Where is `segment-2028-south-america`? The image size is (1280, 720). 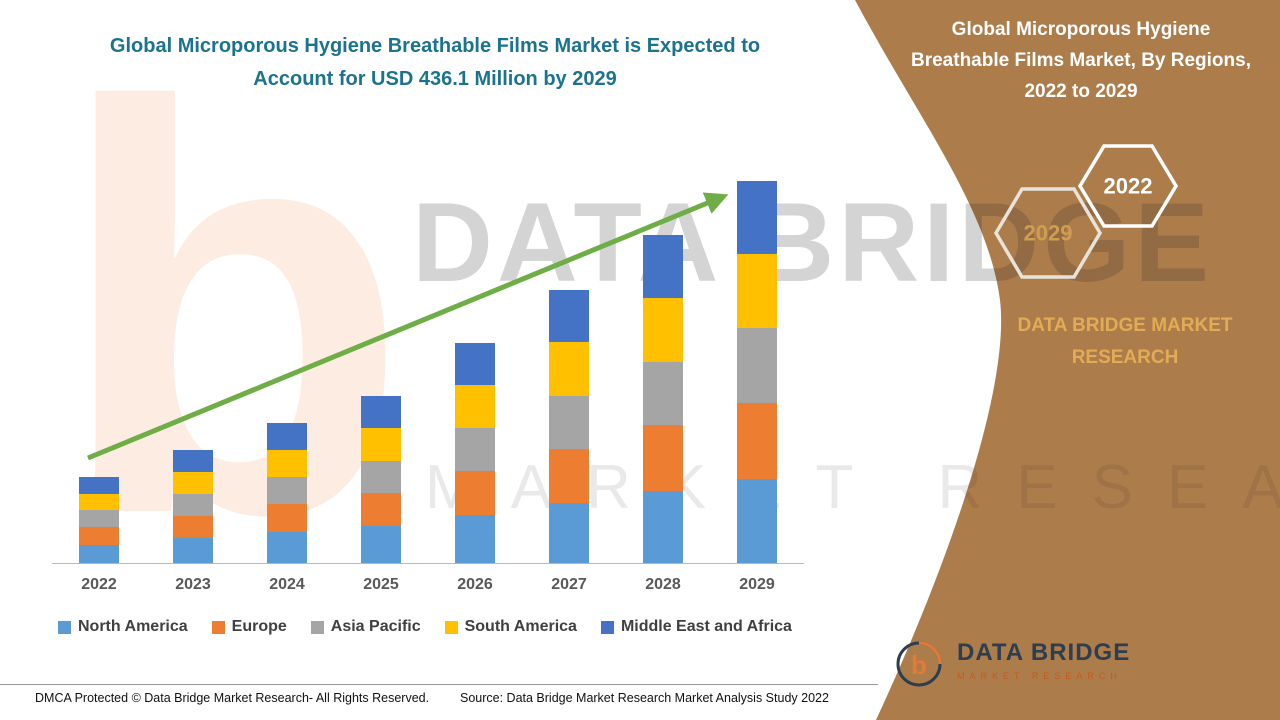 segment-2028-south-america is located at coordinates (663, 329).